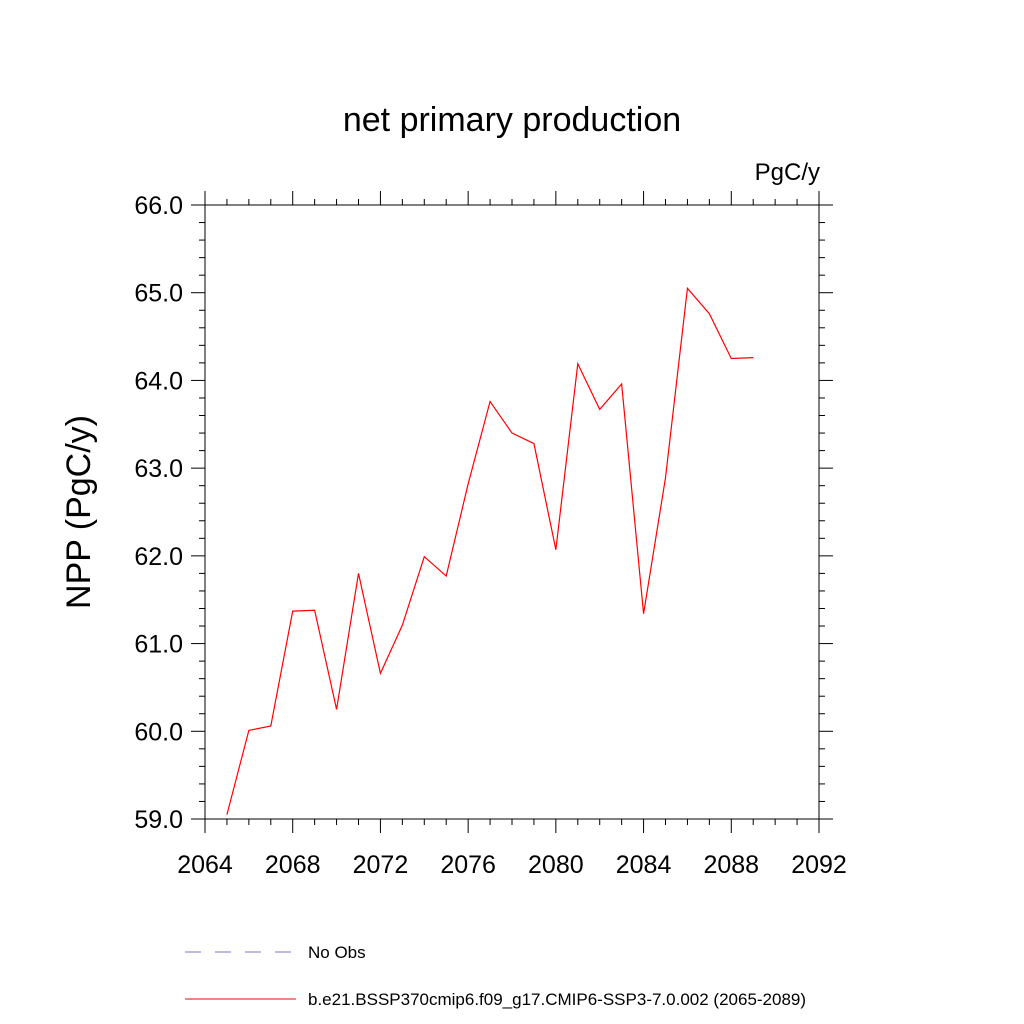 The height and width of the screenshot is (1024, 1024). What do you see at coordinates (205, 865) in the screenshot?
I see `x-tick-label: 2064` at bounding box center [205, 865].